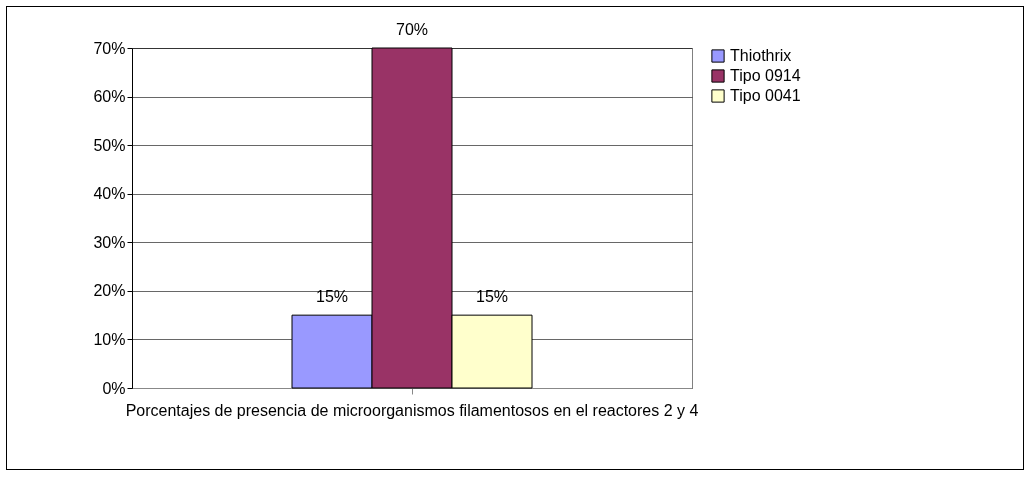 This screenshot has width=1033, height=480. Describe the element at coordinates (109, 145) in the screenshot. I see `y-tick-label: 50%` at that location.